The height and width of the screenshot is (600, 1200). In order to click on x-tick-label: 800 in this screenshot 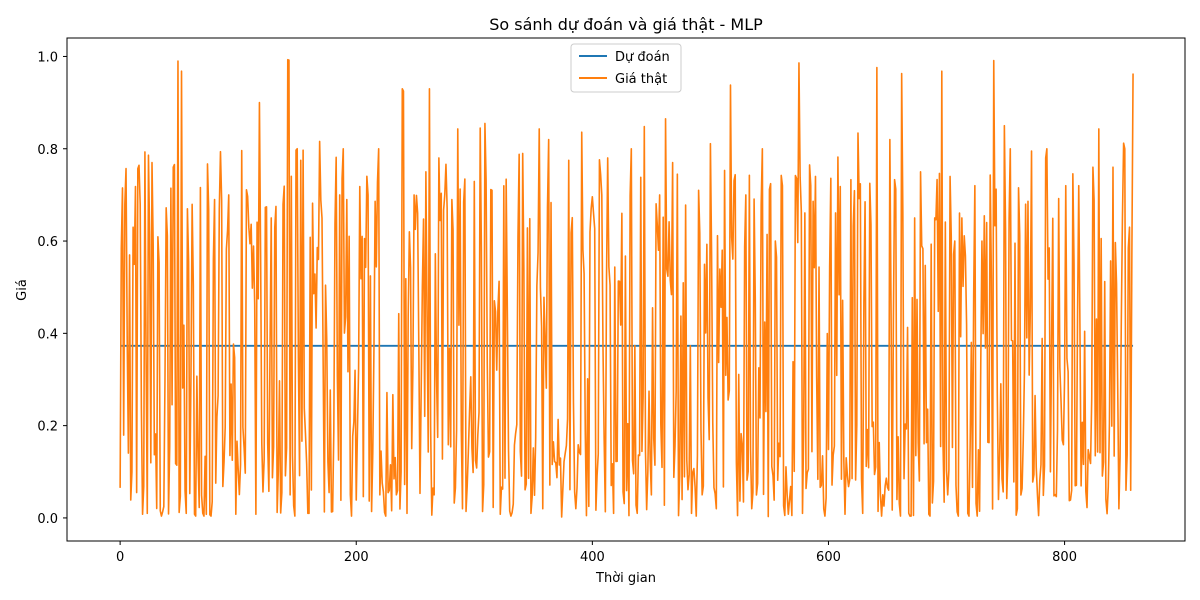, I will do `click(1064, 557)`.